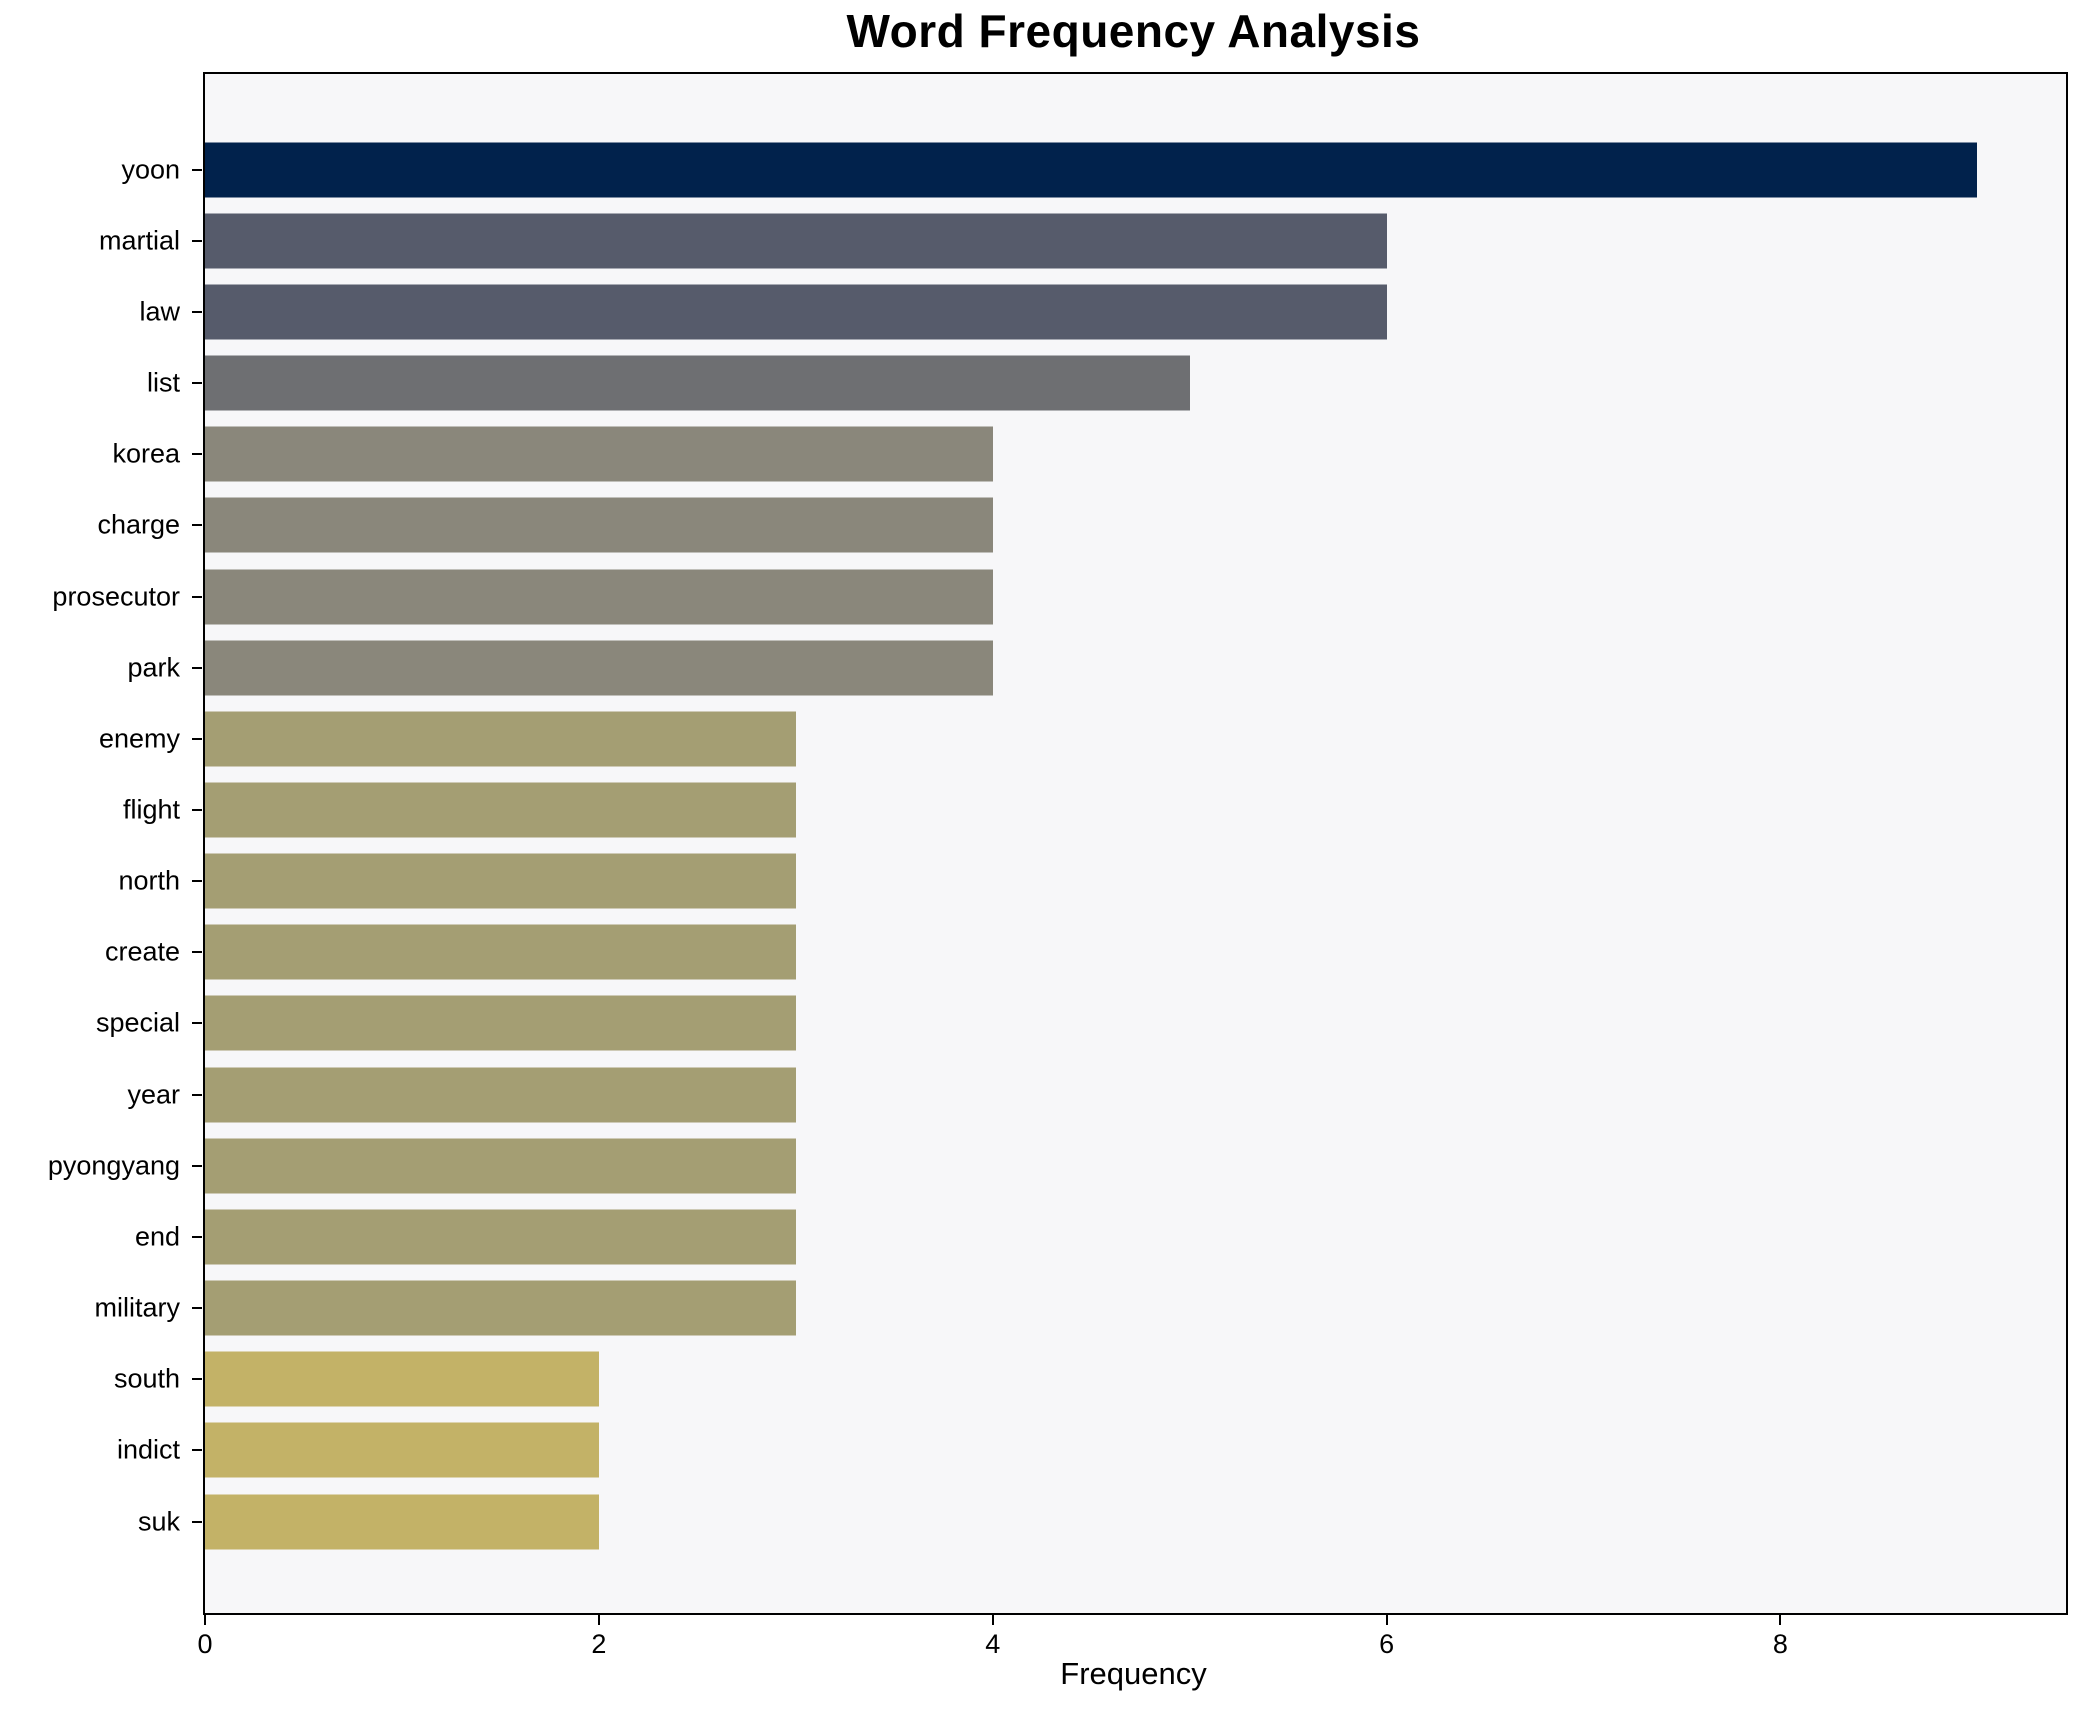 The width and height of the screenshot is (2083, 1722). Describe the element at coordinates (153, 1094) in the screenshot. I see `y-tick-label: year` at that location.